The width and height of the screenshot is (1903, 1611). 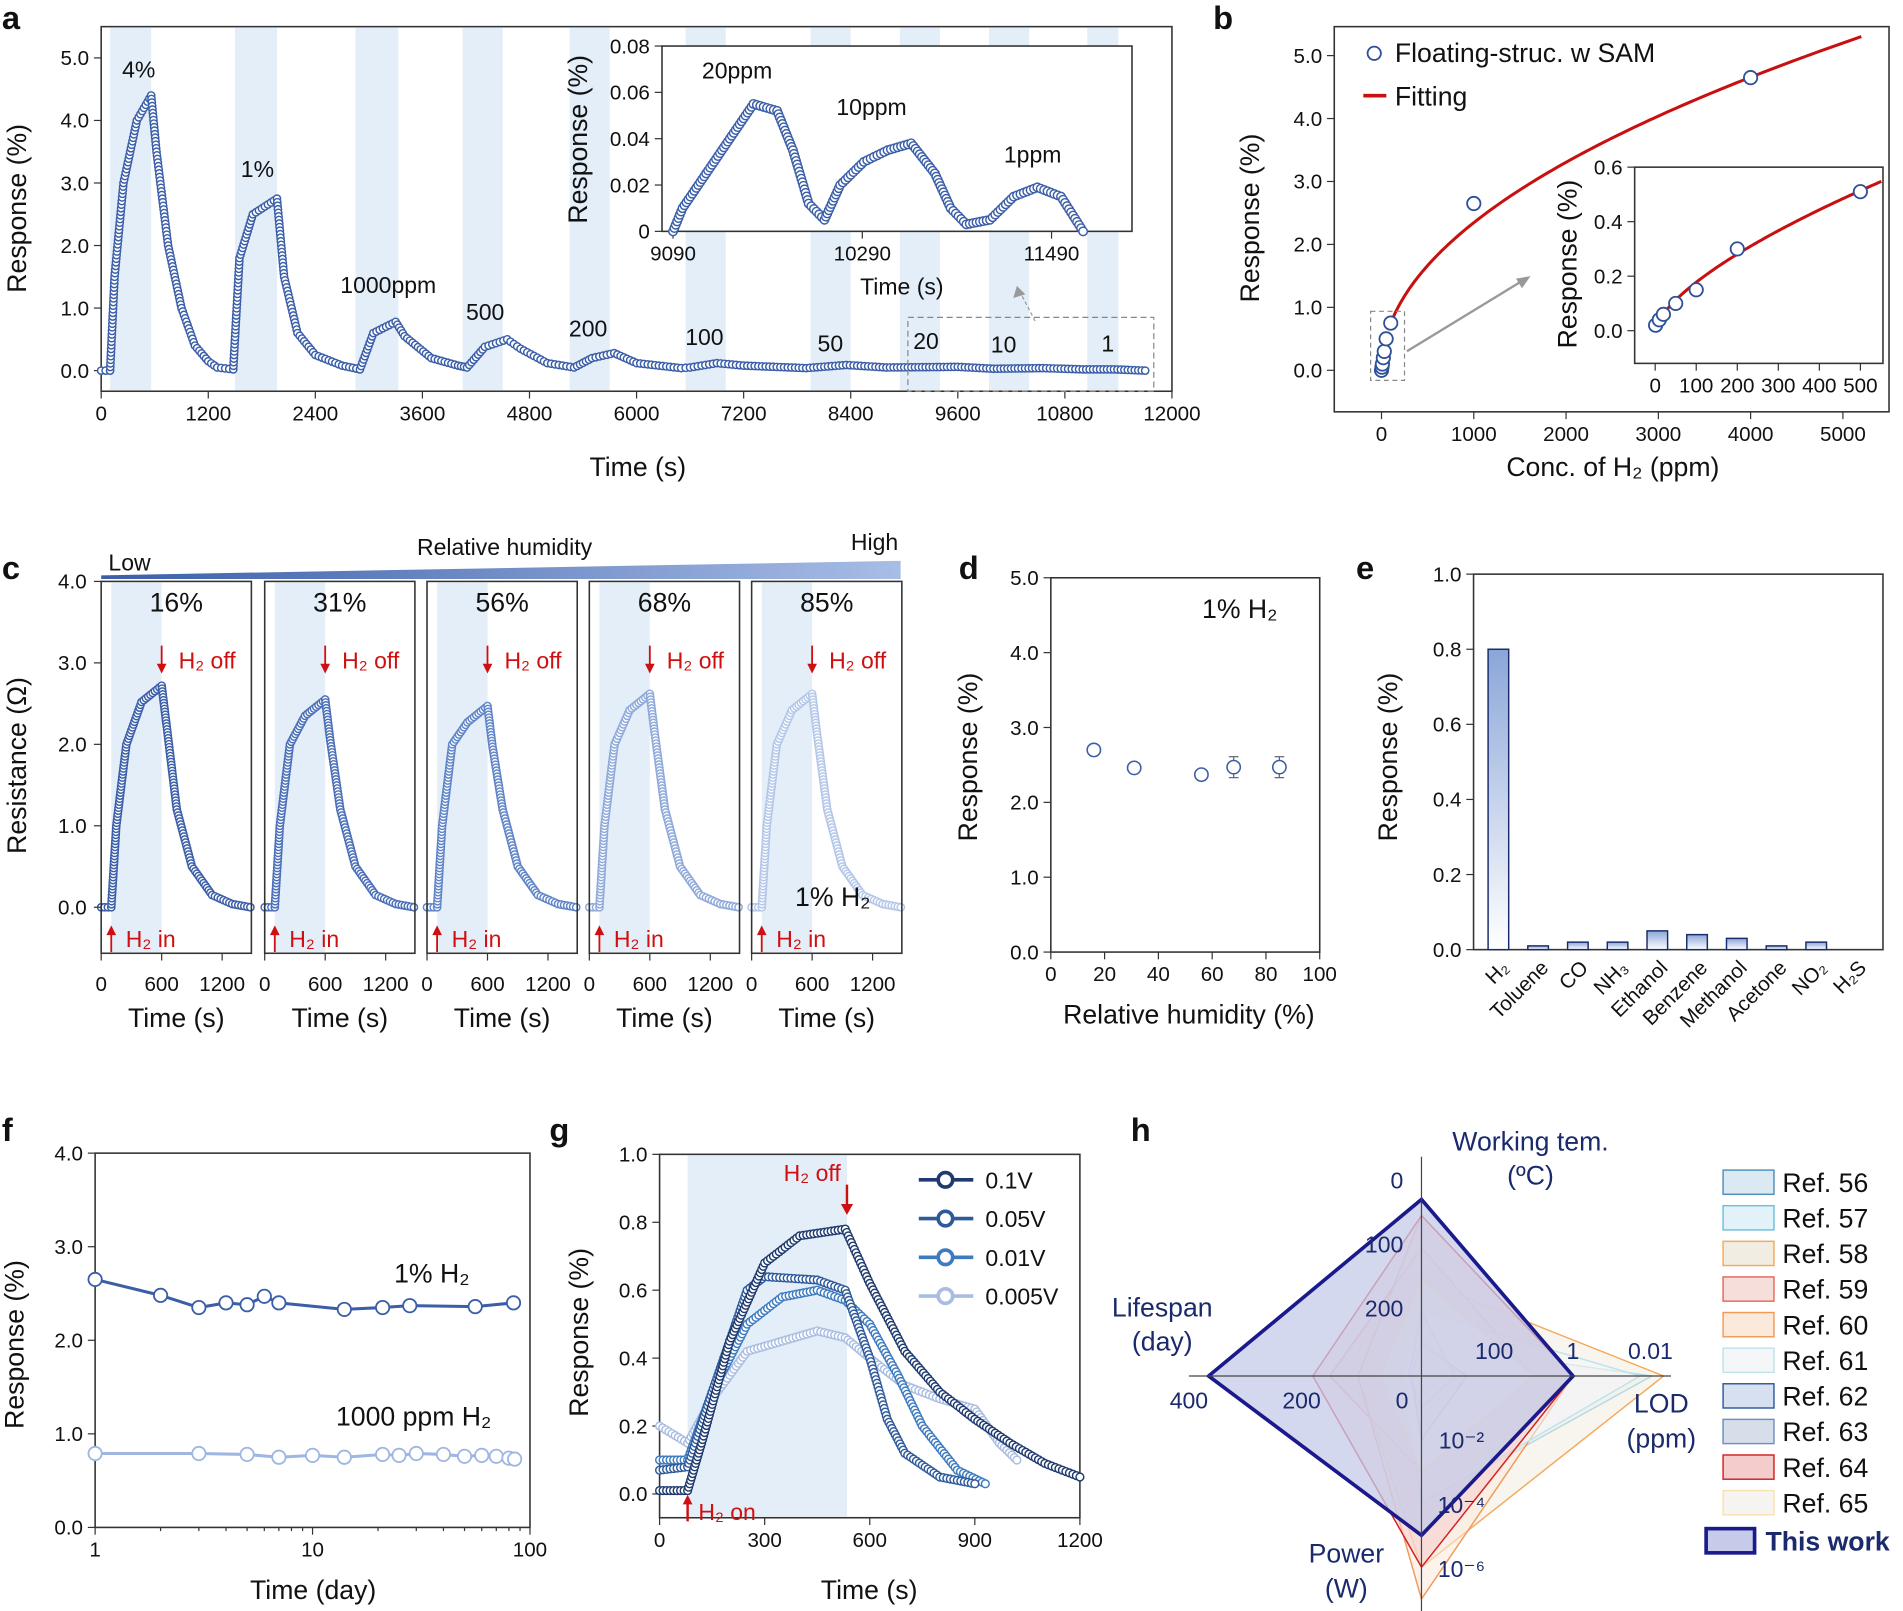 What do you see at coordinates (1608, 222) in the screenshot?
I see `y-tick-label: 0.4` at bounding box center [1608, 222].